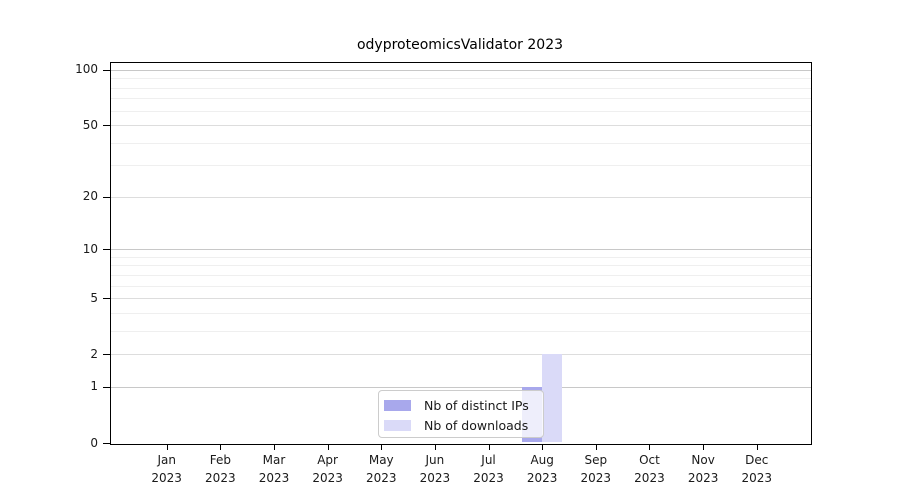 The width and height of the screenshot is (900, 500). I want to click on legend-item: Nb of distinct IPs, so click(460, 405).